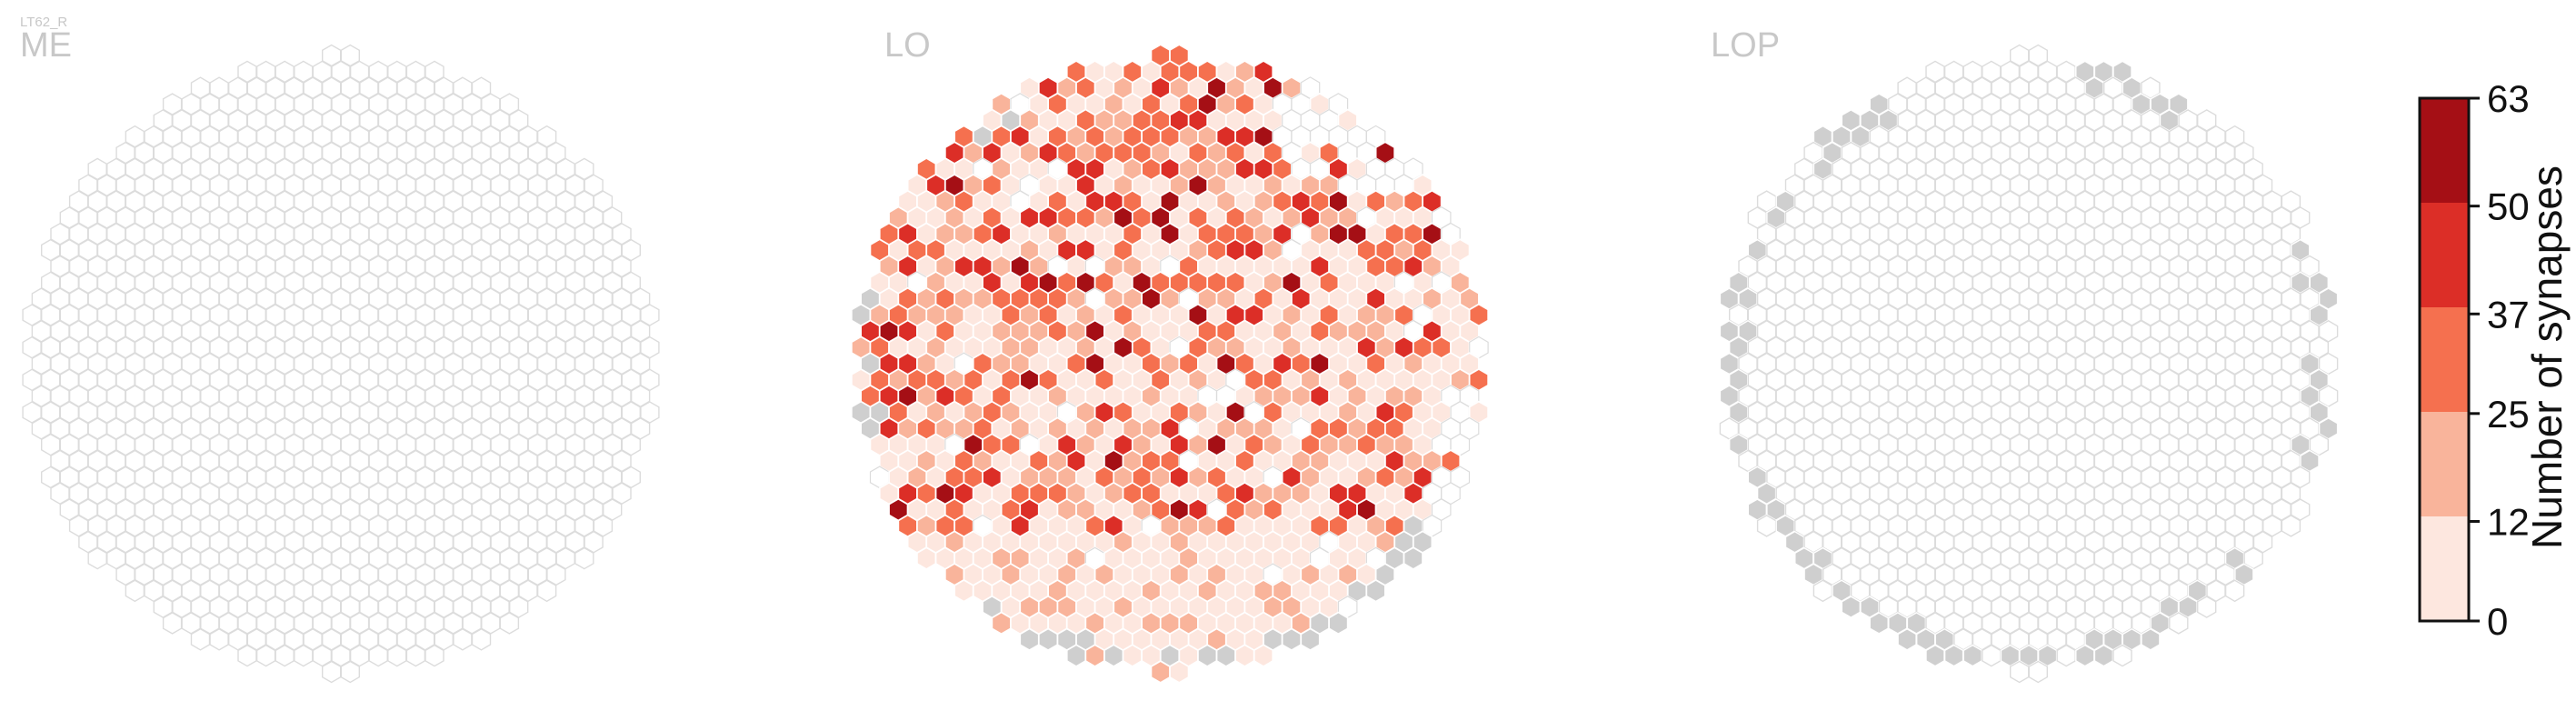  Describe the element at coordinates (2508, 206) in the screenshot. I see `colorbar-tick-label: 50` at that location.